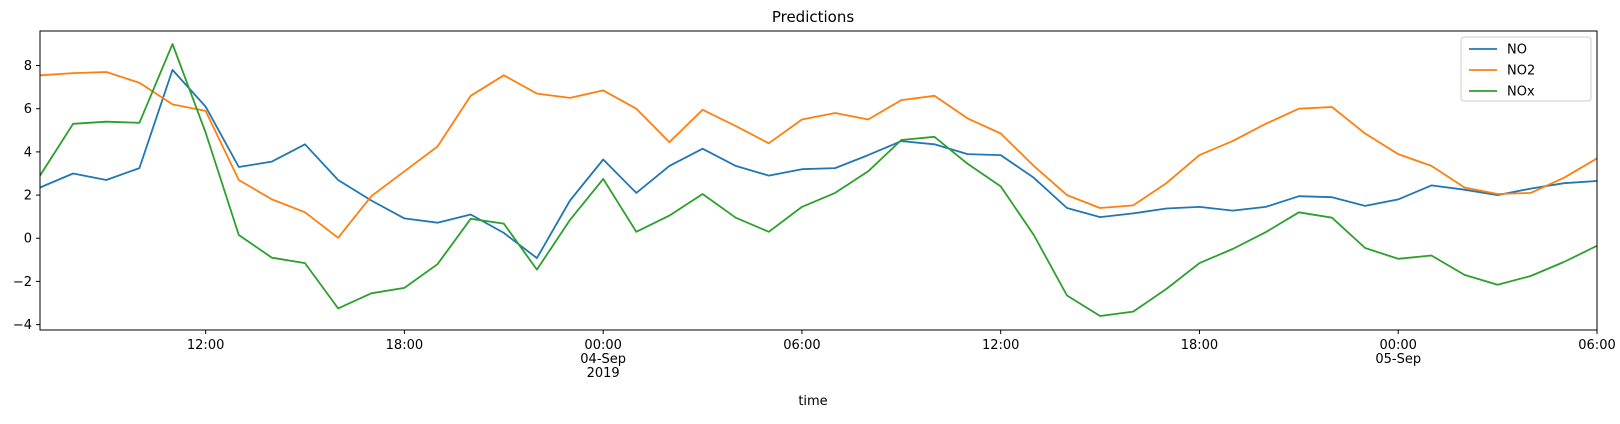 The height and width of the screenshot is (424, 1620). What do you see at coordinates (22, 282) in the screenshot?
I see `y-tick-label: −2` at bounding box center [22, 282].